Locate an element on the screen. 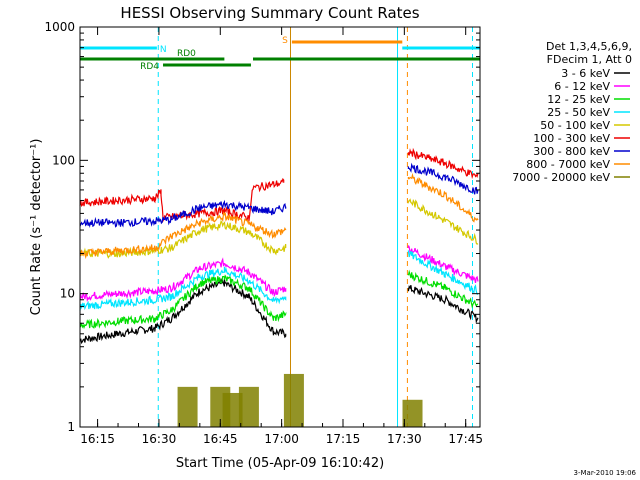 Image resolution: width=640 pixels, height=480 pixels. legend-label-4: 50 - 100 keV is located at coordinates (575, 125).